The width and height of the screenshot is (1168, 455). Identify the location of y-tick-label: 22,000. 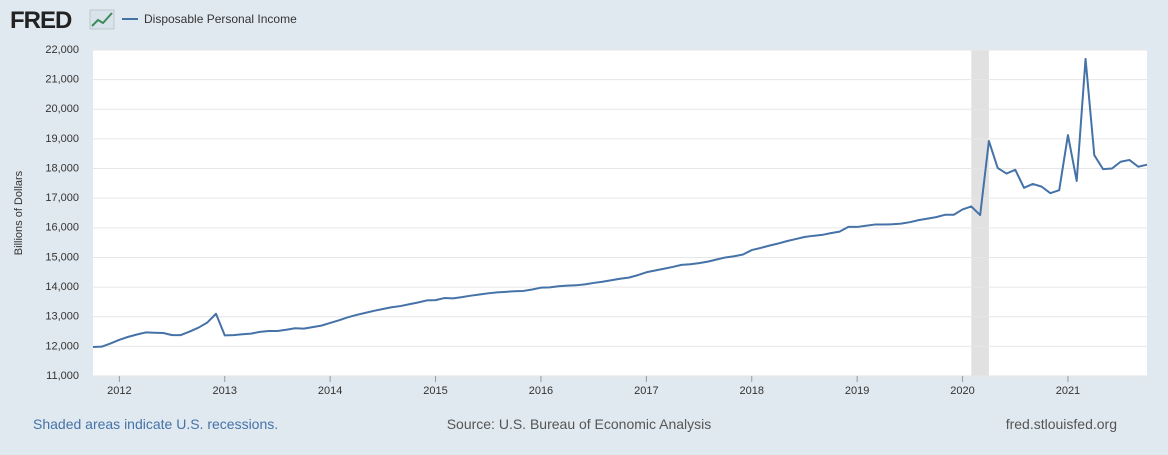
(62, 50).